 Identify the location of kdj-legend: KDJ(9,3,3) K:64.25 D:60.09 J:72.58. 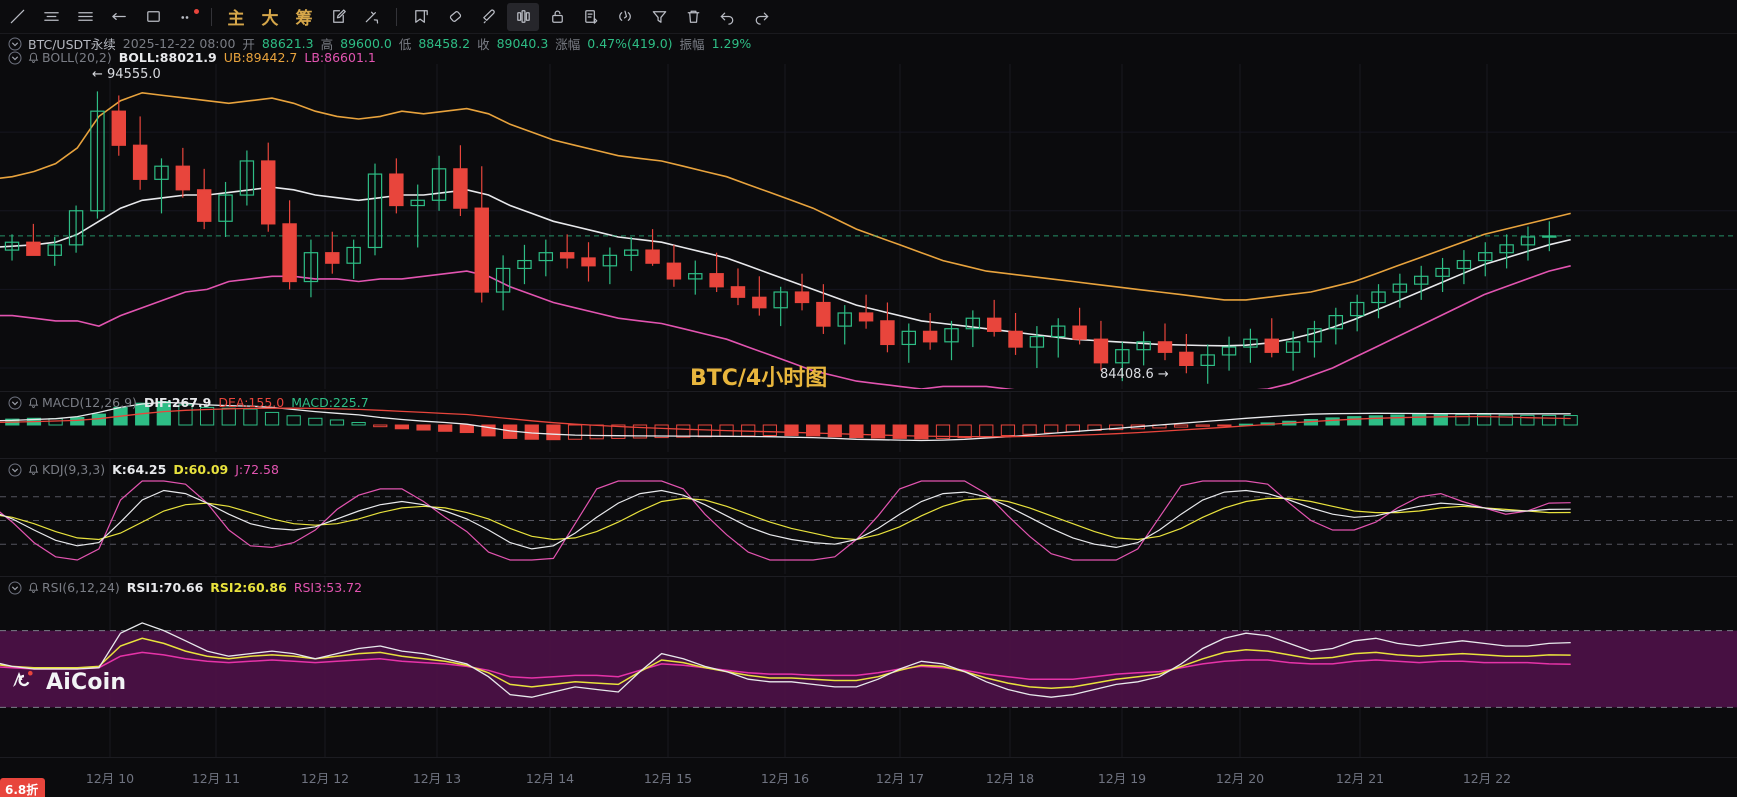
(147, 469).